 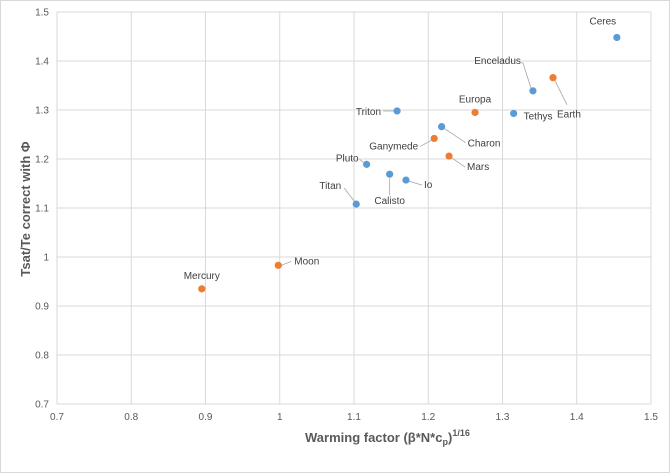 What do you see at coordinates (42, 62) in the screenshot?
I see `y-tick-label: 1.4` at bounding box center [42, 62].